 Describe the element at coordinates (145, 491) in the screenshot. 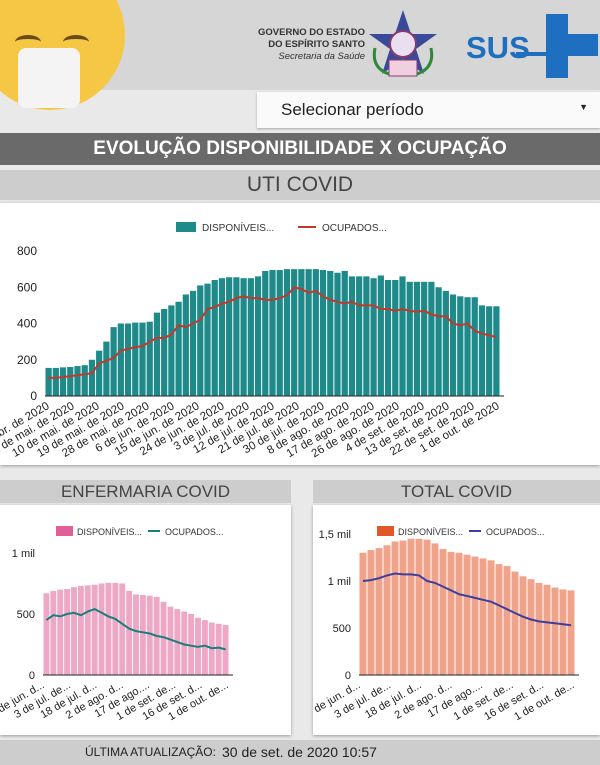

I see `enfermaria-panel-title: ENFERMARIA COVID` at that location.